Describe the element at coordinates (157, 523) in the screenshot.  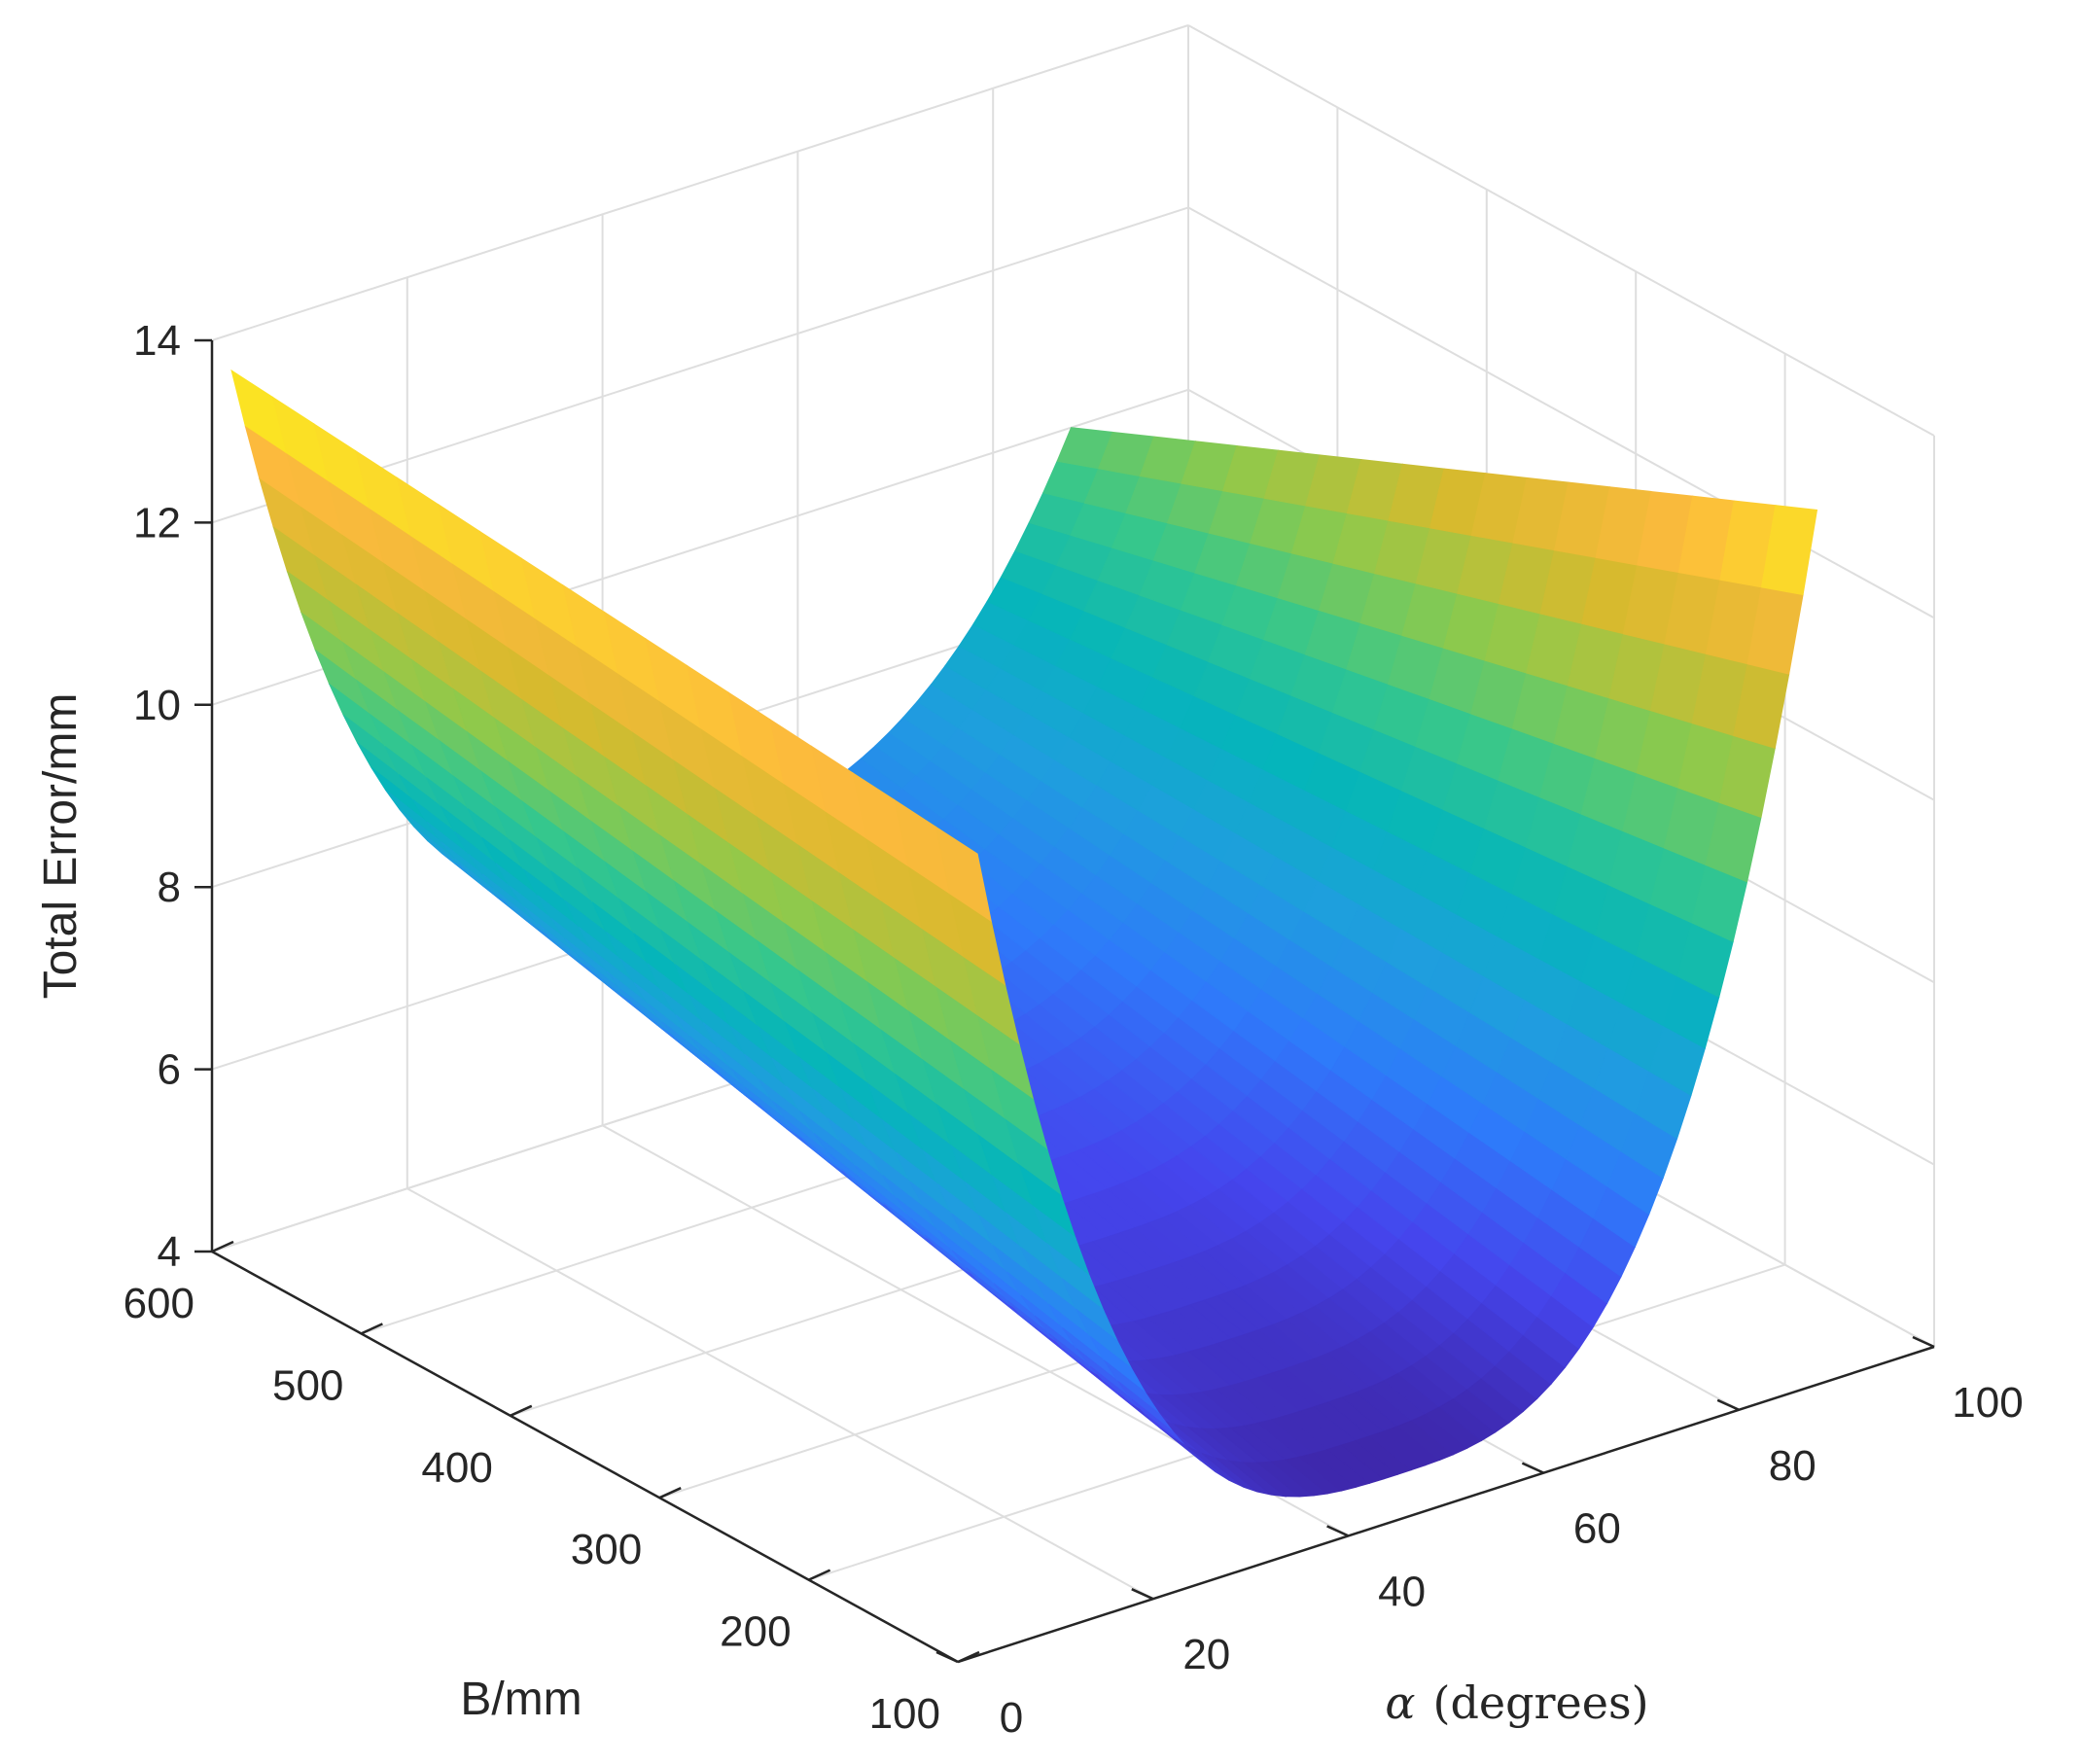
I see `z-tick-label-12: 12` at that location.